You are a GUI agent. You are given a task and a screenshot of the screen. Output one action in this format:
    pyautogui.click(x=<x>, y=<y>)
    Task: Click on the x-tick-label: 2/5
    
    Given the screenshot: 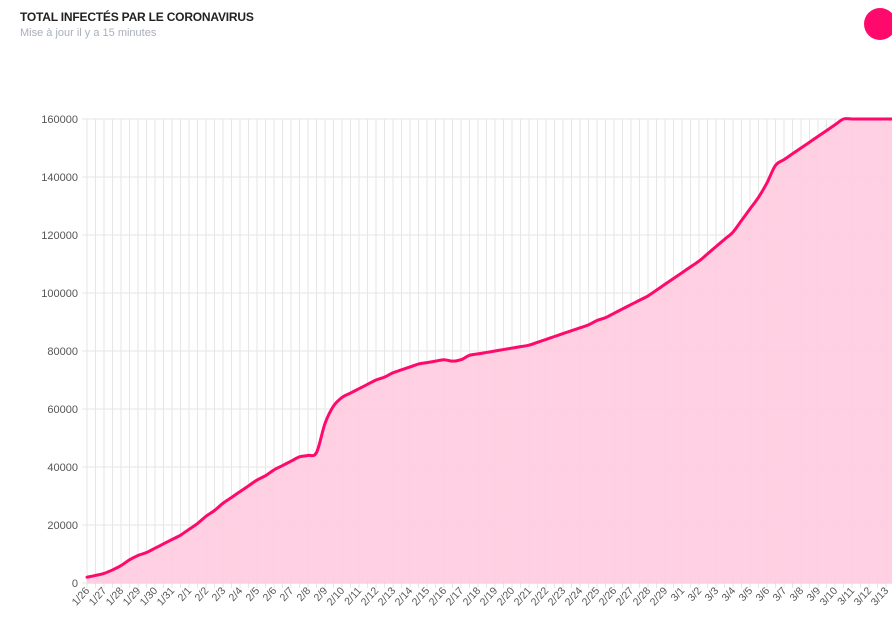 What is the action you would take?
    pyautogui.click(x=253, y=594)
    